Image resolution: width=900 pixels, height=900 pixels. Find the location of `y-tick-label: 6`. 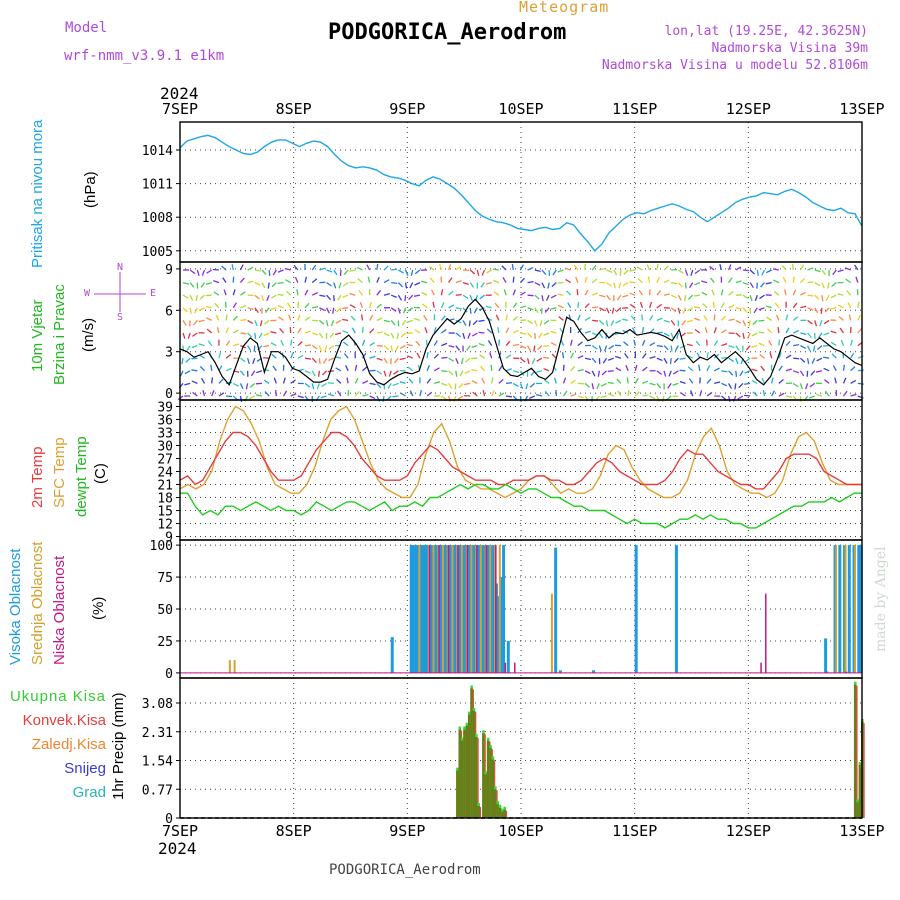

y-tick-label: 6 is located at coordinates (169, 311).